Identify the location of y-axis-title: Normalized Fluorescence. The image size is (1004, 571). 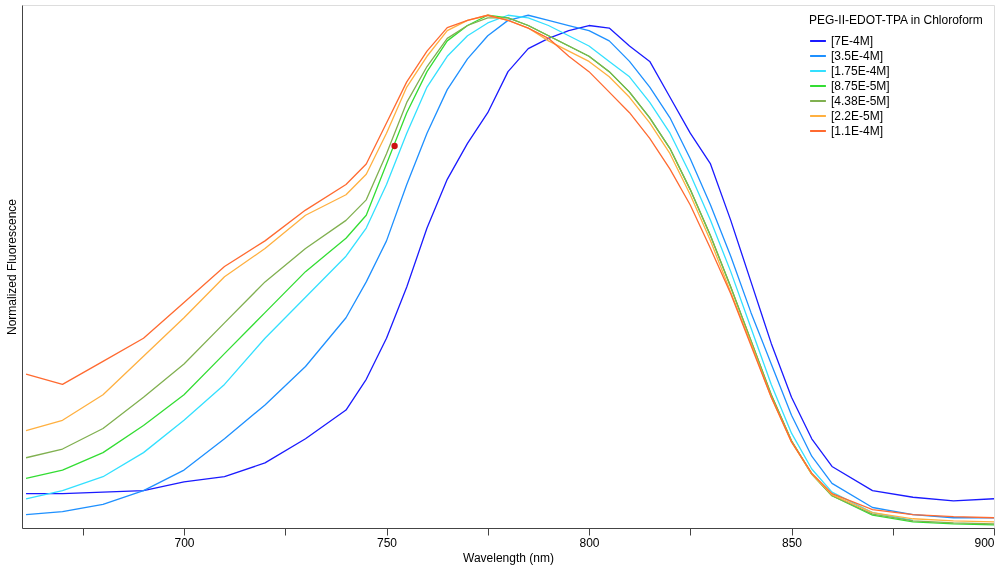
(11, 267).